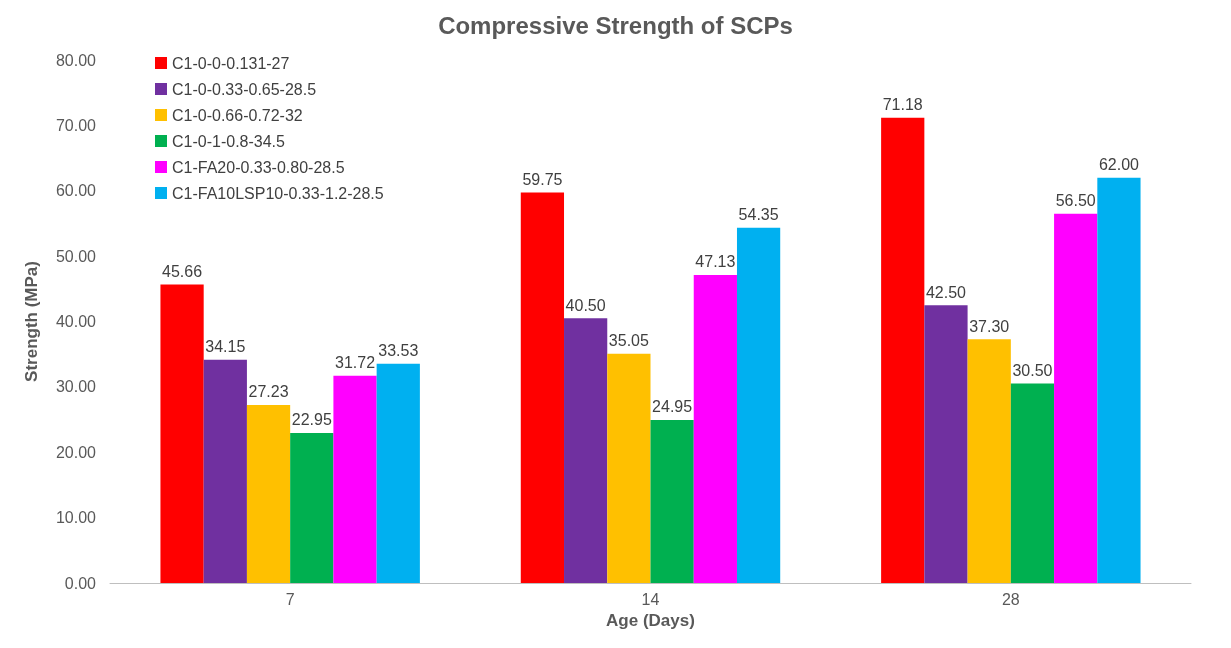  What do you see at coordinates (76, 125) in the screenshot?
I see `y-tick-label: 70.00` at bounding box center [76, 125].